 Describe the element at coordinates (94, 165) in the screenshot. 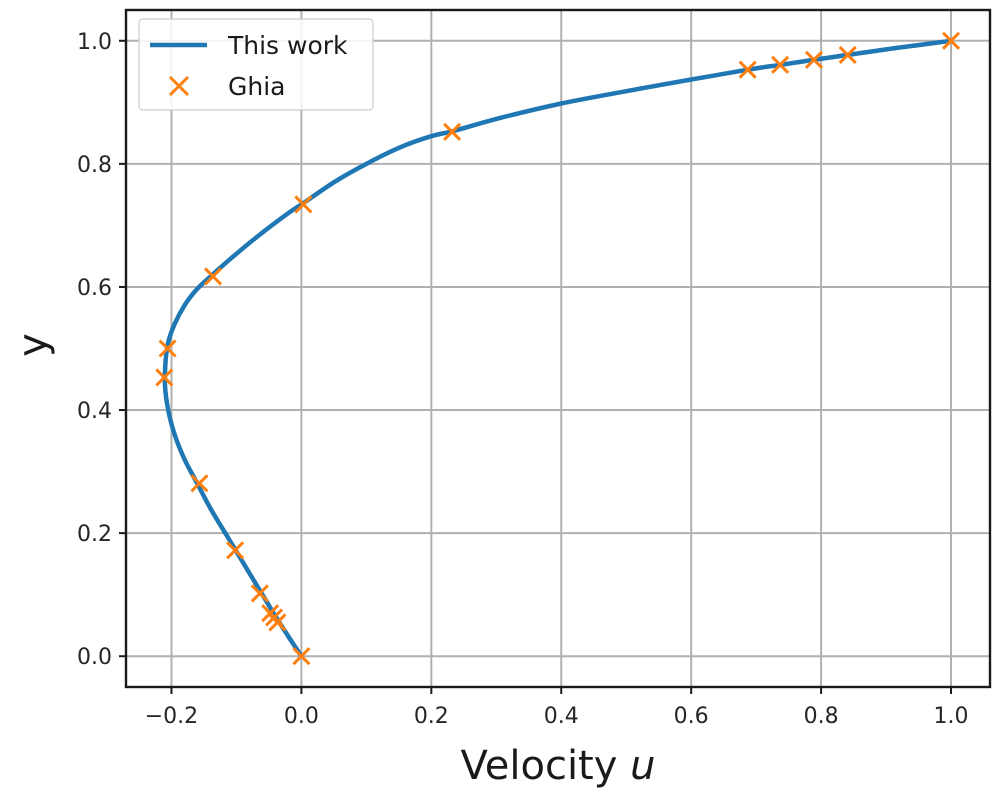

I see `y-tick-label: 0.8` at that location.